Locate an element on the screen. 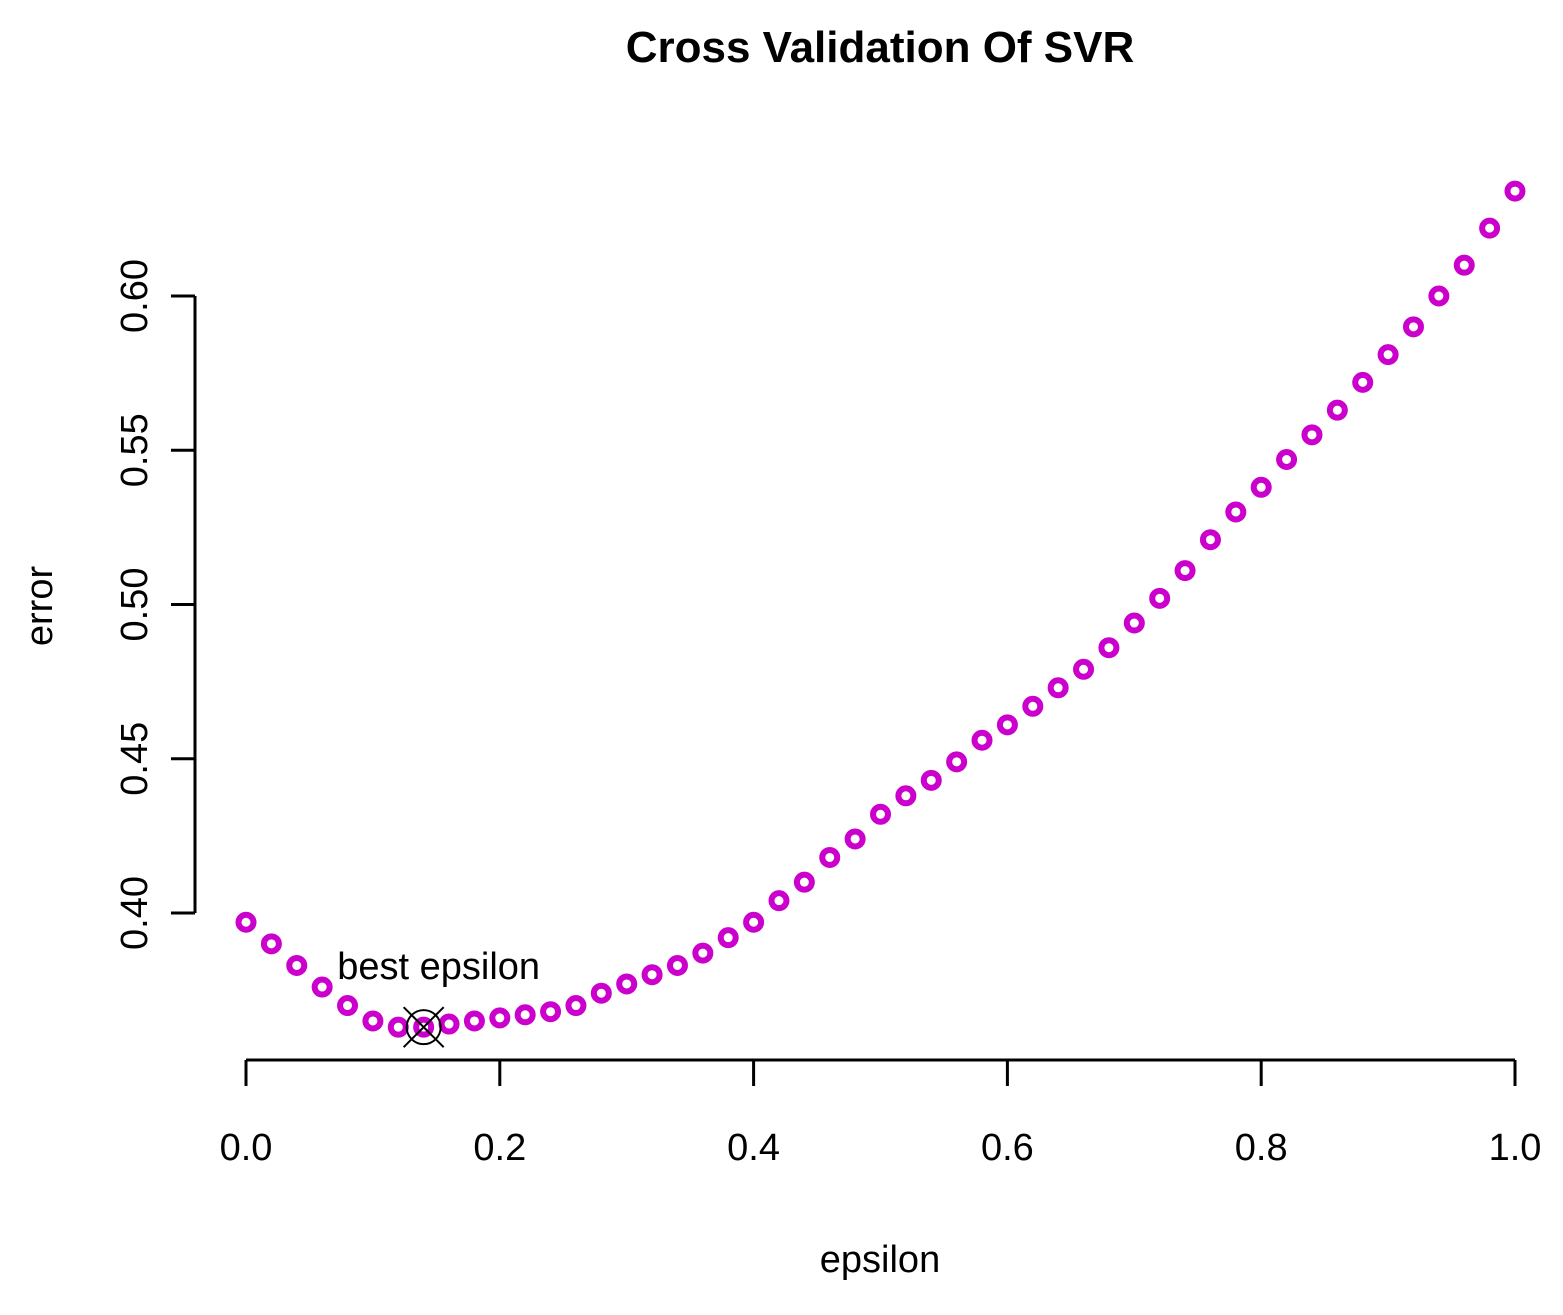 Image resolution: width=1563 pixels, height=1315 pixels. x-tick-label: 0.4 is located at coordinates (753, 1148).